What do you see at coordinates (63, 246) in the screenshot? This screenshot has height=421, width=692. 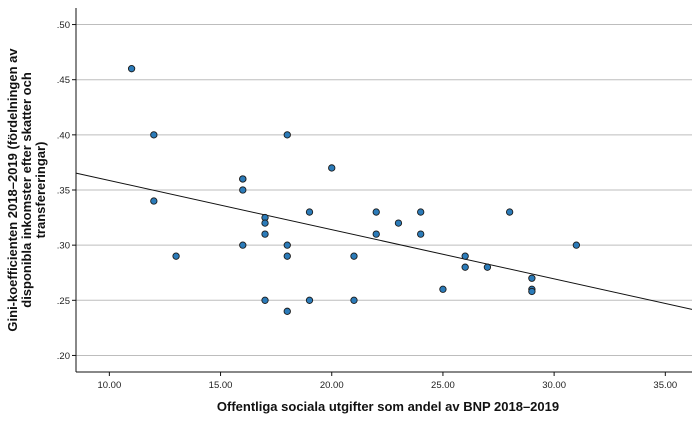 I see `y-tick-label: .30` at bounding box center [63, 246].